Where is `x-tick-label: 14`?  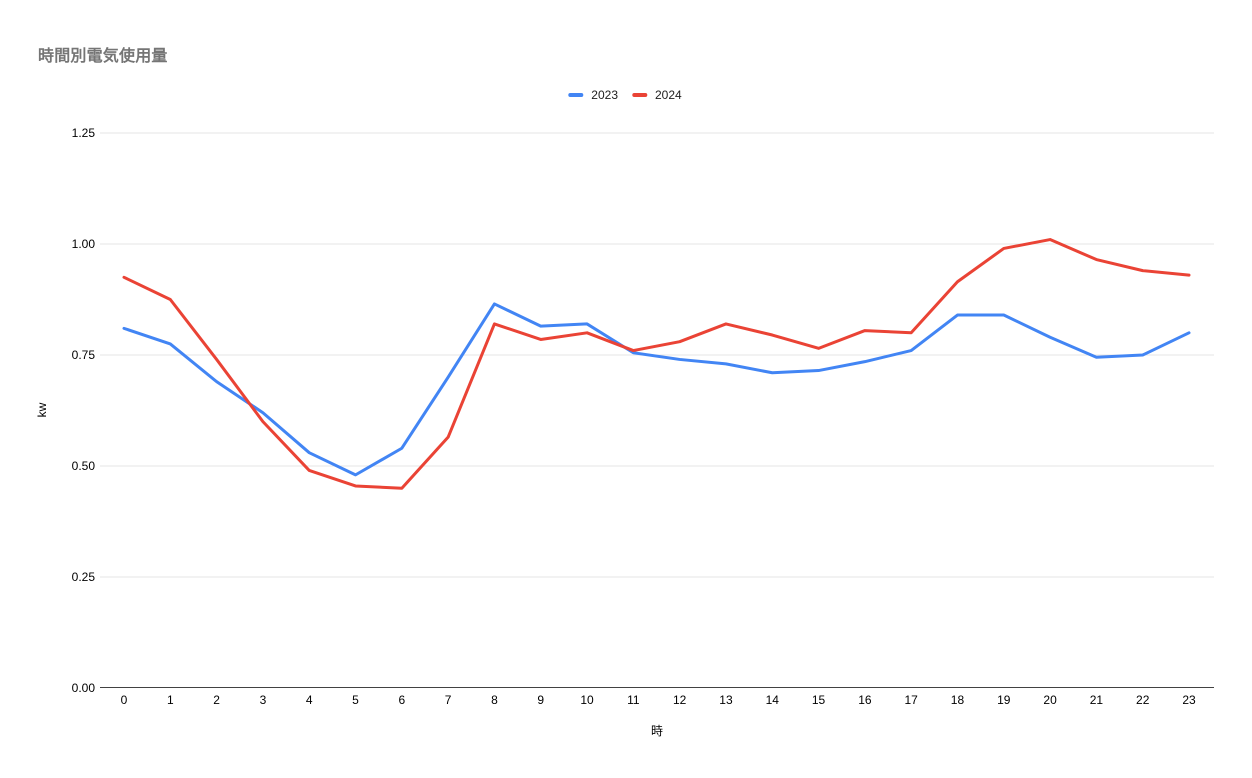
x-tick-label: 14 is located at coordinates (773, 700).